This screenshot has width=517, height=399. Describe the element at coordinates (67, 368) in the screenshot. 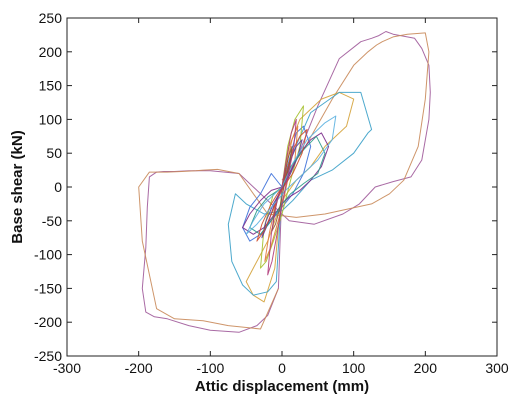

I see `x-tick-label: -300` at that location.